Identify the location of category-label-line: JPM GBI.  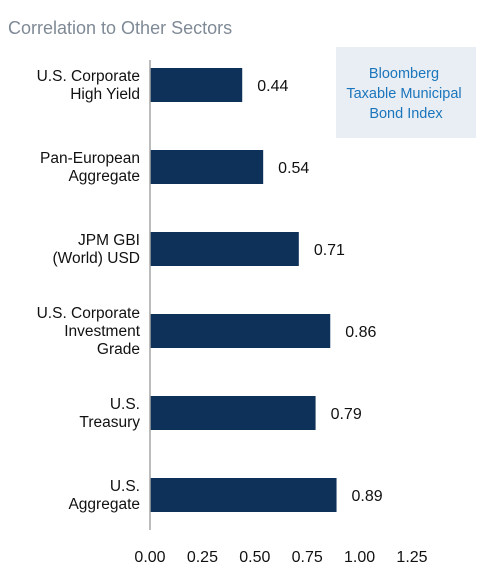
(109, 240).